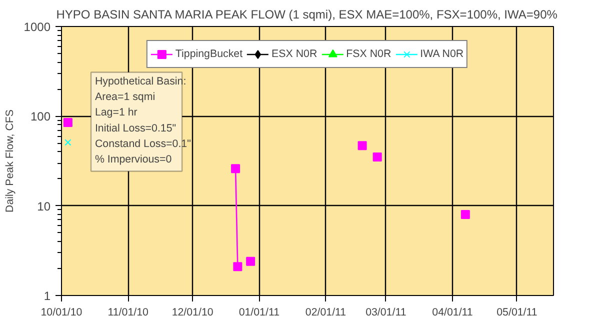 The image size is (593, 321). Describe the element at coordinates (517, 312) in the screenshot. I see `x-tick-label: 05/01/11` at that location.